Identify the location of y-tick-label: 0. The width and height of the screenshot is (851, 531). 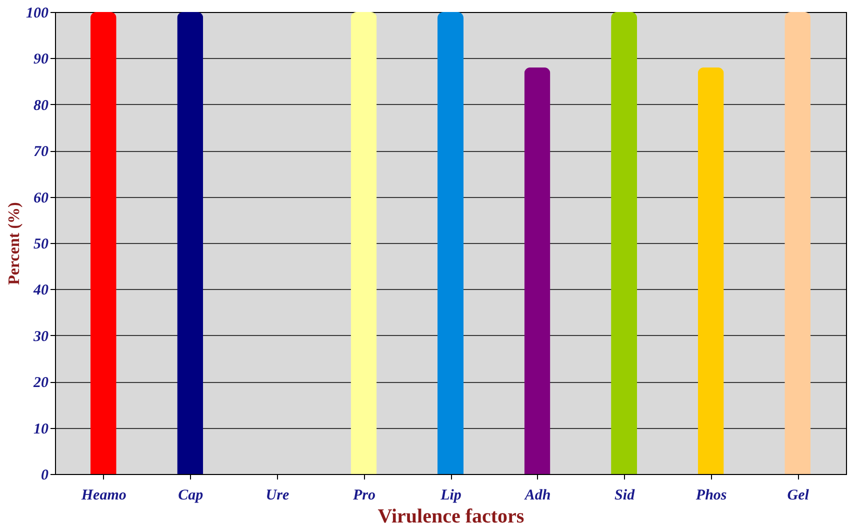
(45, 476).